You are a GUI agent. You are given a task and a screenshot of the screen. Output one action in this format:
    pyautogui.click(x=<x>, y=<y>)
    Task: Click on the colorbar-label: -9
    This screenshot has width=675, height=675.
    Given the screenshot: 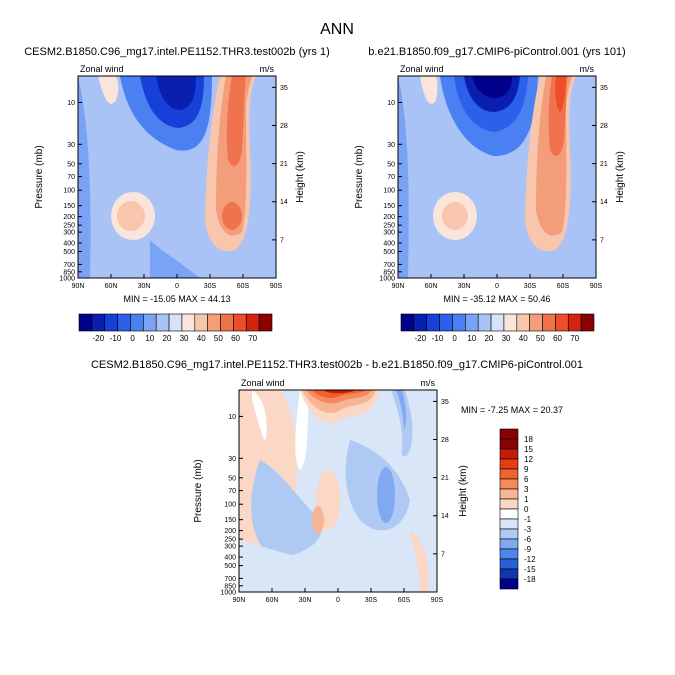 What is the action you would take?
    pyautogui.click(x=528, y=549)
    